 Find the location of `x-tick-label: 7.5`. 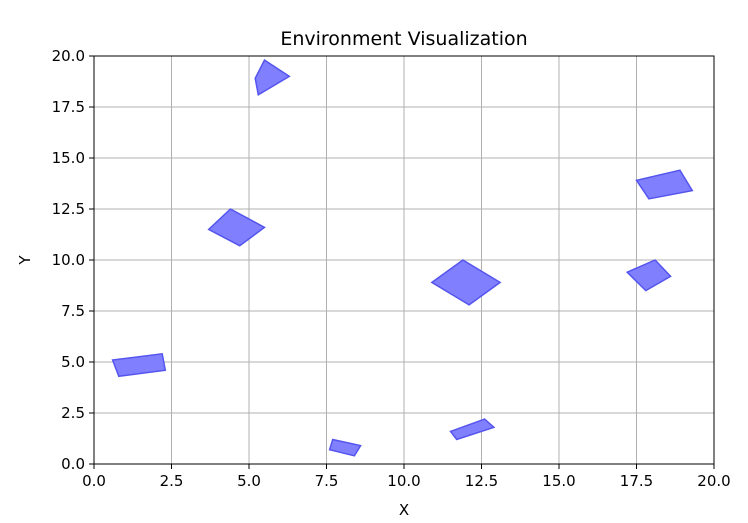

x-tick-label: 7.5 is located at coordinates (327, 481).